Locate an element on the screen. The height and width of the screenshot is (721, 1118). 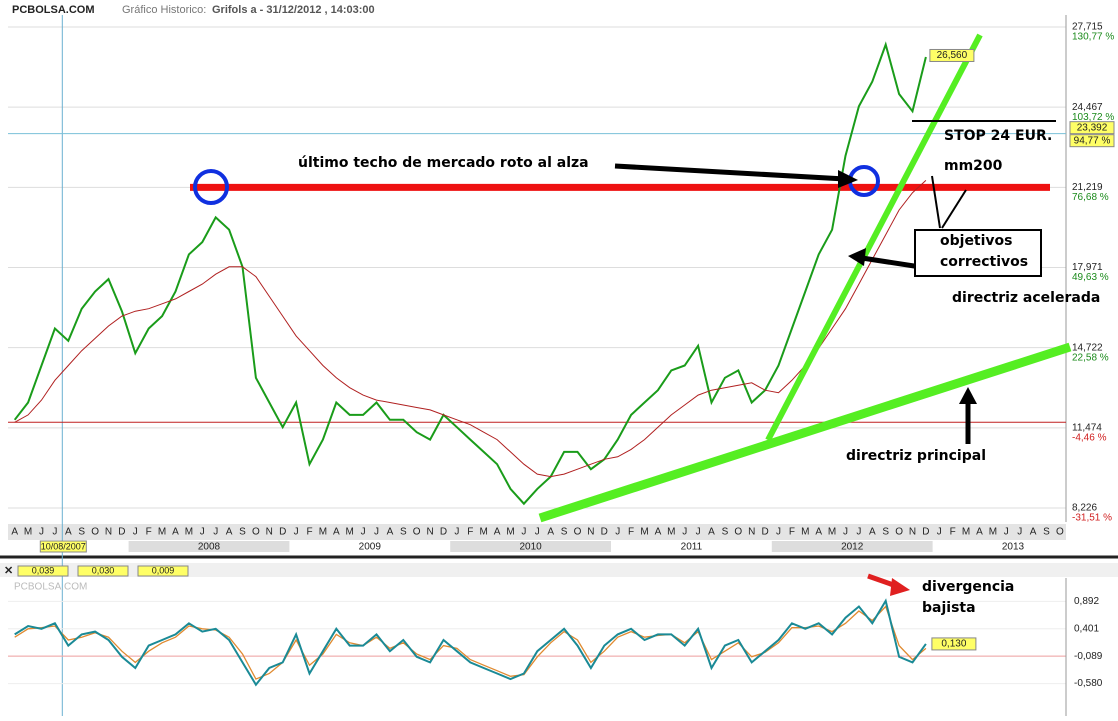
year-label: 2012 is located at coordinates (852, 547).